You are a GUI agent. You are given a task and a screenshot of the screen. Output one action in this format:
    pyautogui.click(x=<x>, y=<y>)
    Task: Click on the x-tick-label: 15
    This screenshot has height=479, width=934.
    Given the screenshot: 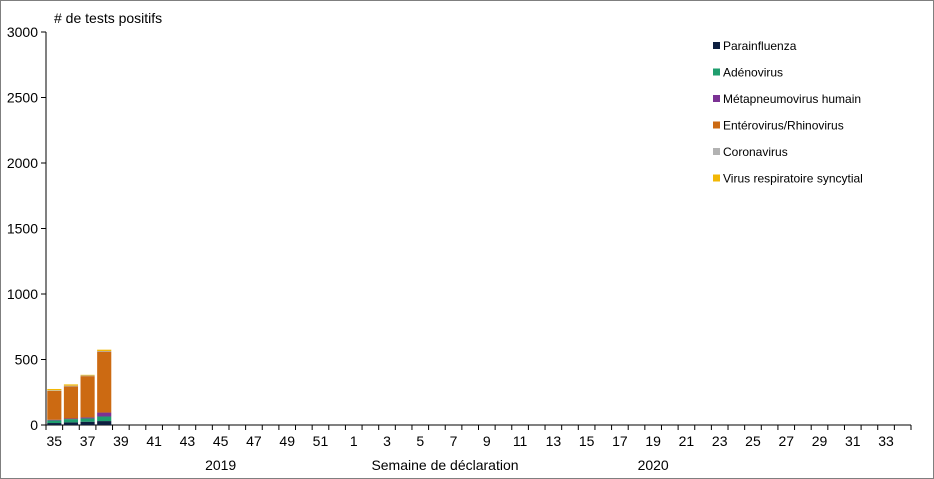 What is the action you would take?
    pyautogui.click(x=587, y=441)
    